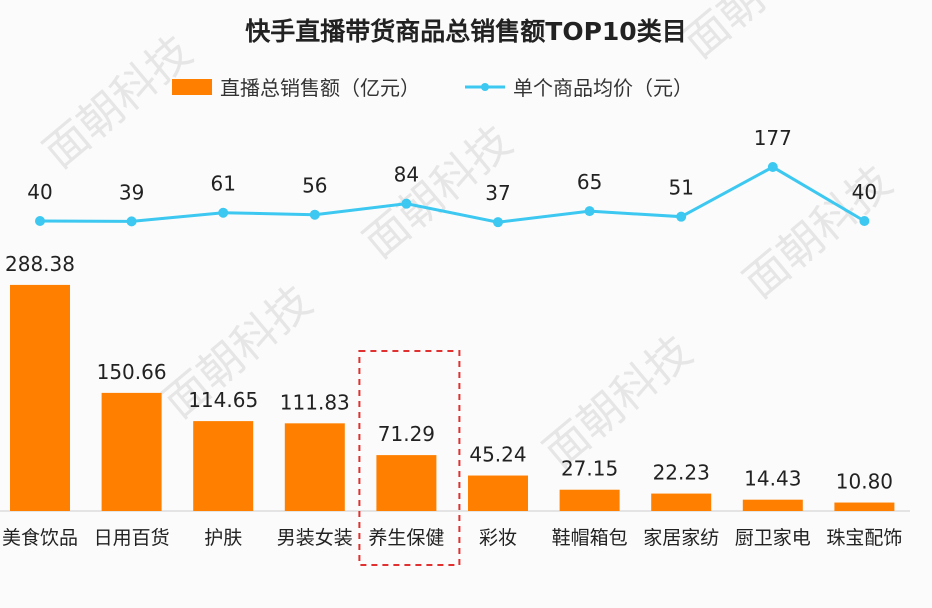 The image size is (932, 608). What do you see at coordinates (222, 184) in the screenshot?
I see `price-value-label: 61` at bounding box center [222, 184].